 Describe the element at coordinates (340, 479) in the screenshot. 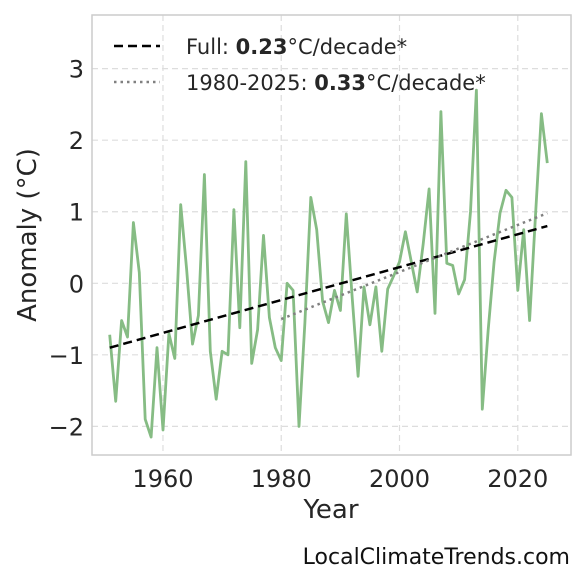

I see `x-tick-labels: 1960 1980 2000 2020` at that location.